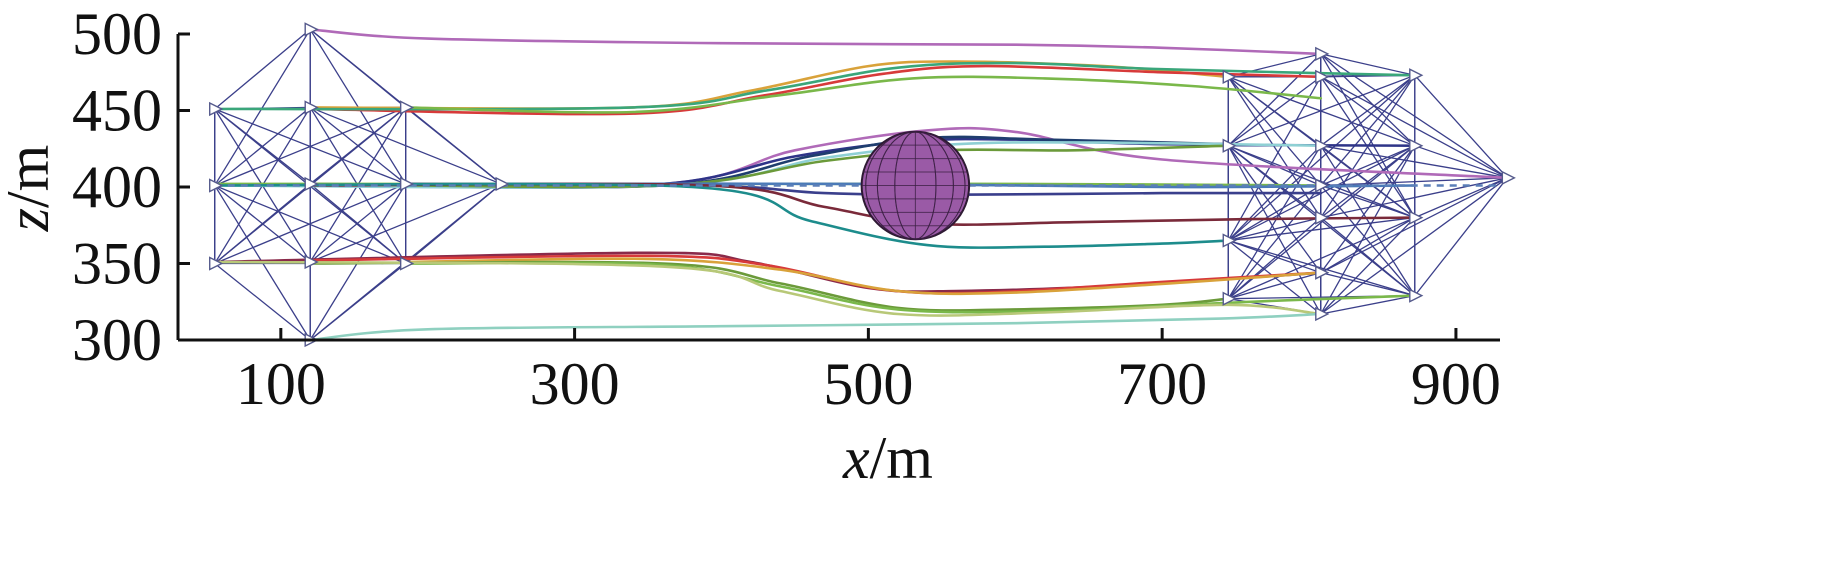  I want to click on y-axis-variable: z, so click(30, 220).